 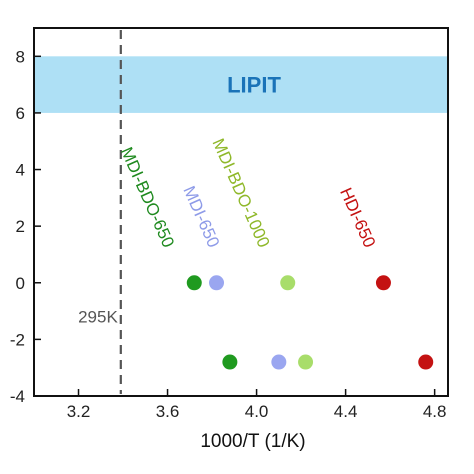 What do you see at coordinates (168, 411) in the screenshot?
I see `x-tick-label: 3.6` at bounding box center [168, 411].